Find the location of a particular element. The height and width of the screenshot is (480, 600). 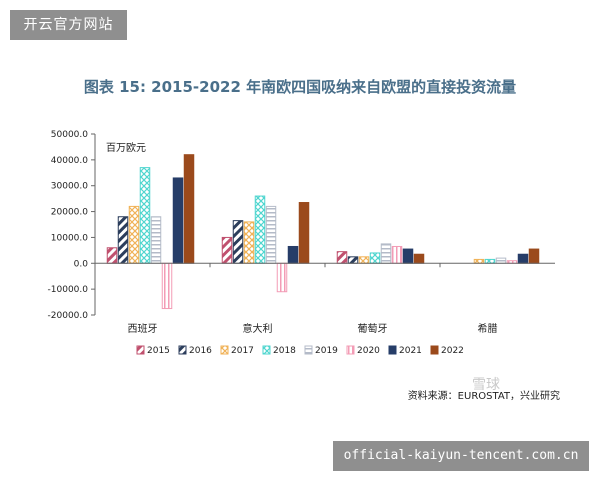

legend-swatch-2020 is located at coordinates (350, 350).